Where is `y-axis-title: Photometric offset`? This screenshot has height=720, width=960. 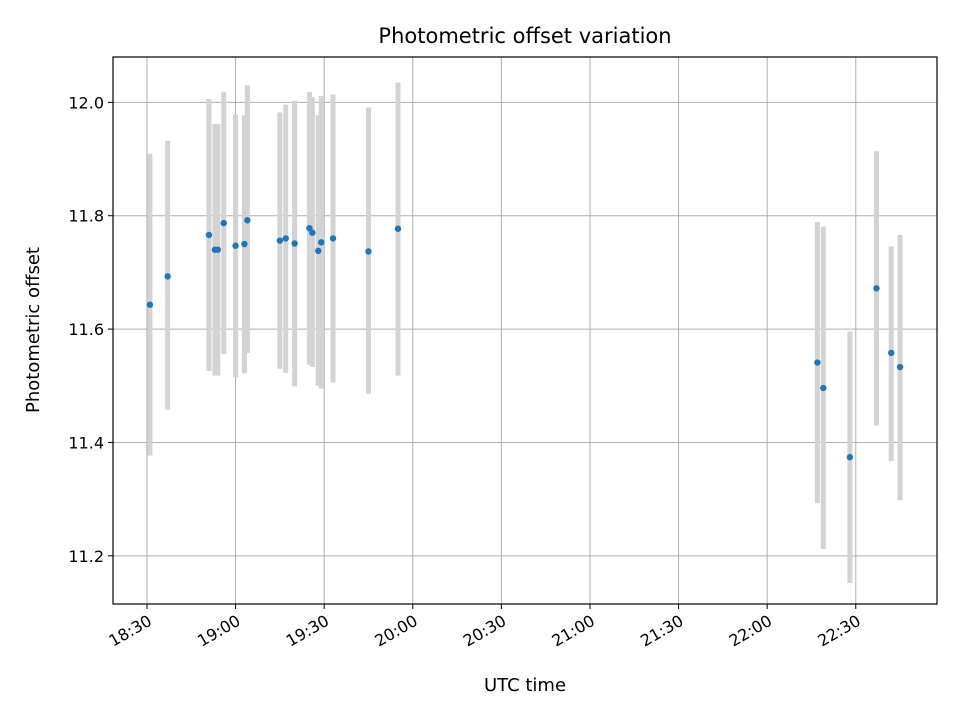 y-axis-title: Photometric offset is located at coordinates (33, 330).